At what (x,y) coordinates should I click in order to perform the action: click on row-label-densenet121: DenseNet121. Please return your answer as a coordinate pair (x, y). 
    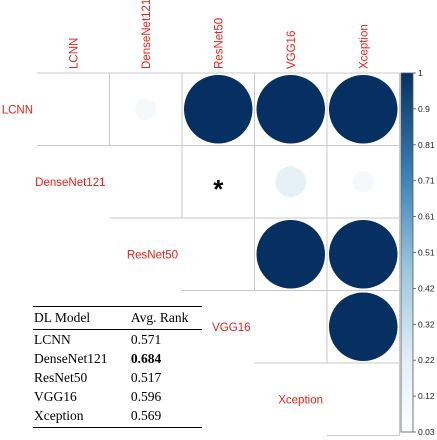
    Looking at the image, I should click on (70, 183).